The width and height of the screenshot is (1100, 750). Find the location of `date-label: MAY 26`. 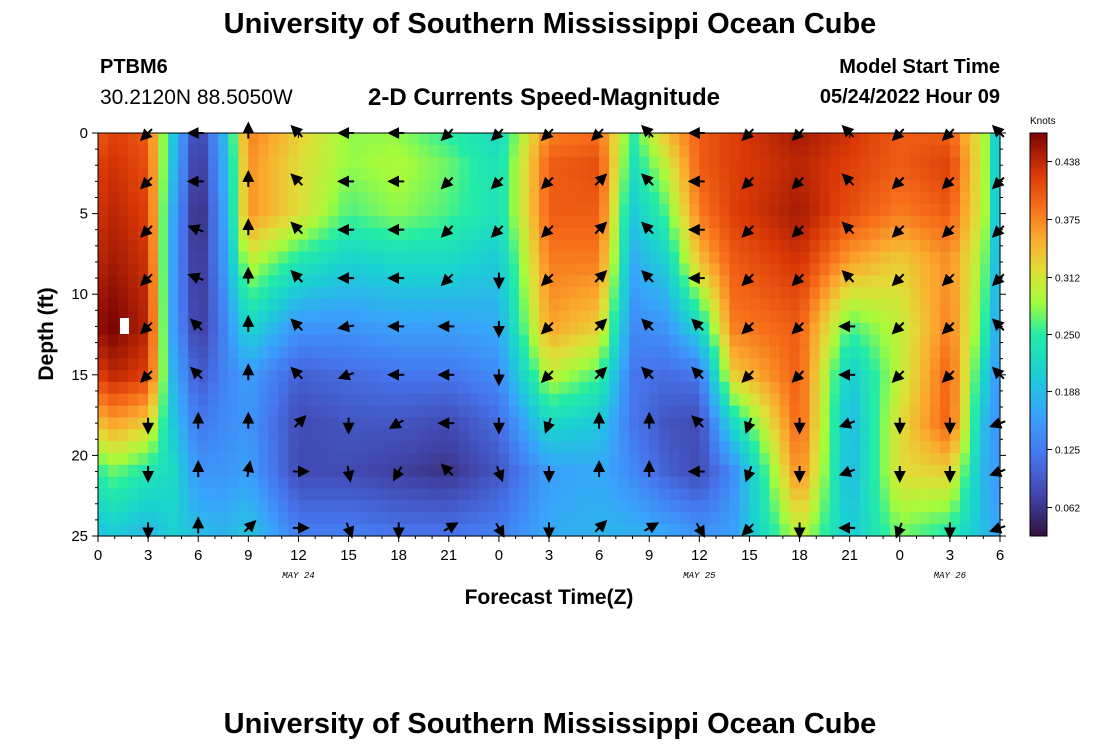

date-label: MAY 26 is located at coordinates (950, 576).